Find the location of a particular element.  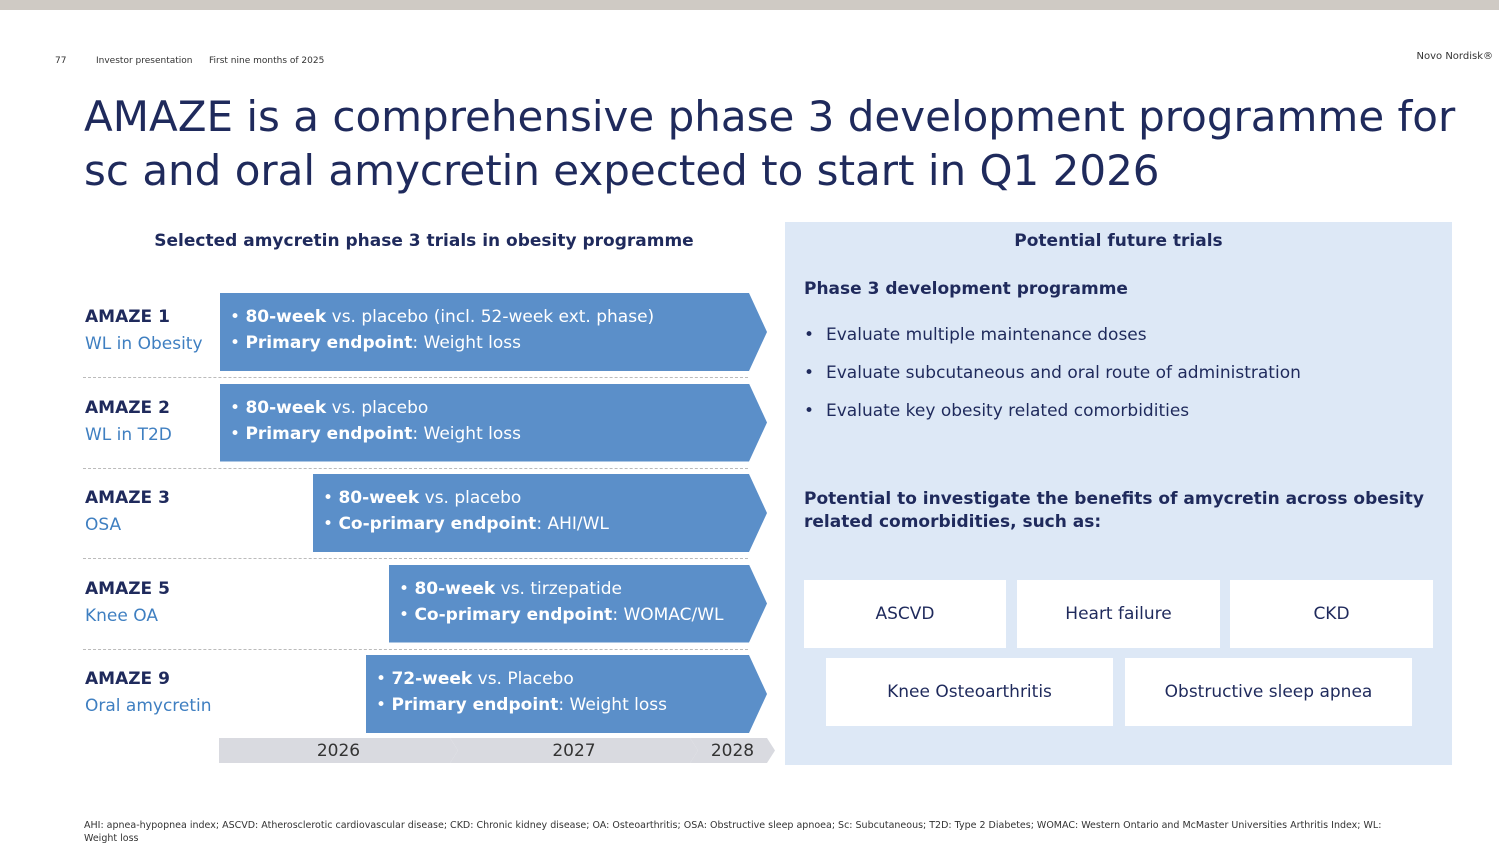

trial-bullet: • 72-week vs. Placebo is located at coordinates (475, 679).